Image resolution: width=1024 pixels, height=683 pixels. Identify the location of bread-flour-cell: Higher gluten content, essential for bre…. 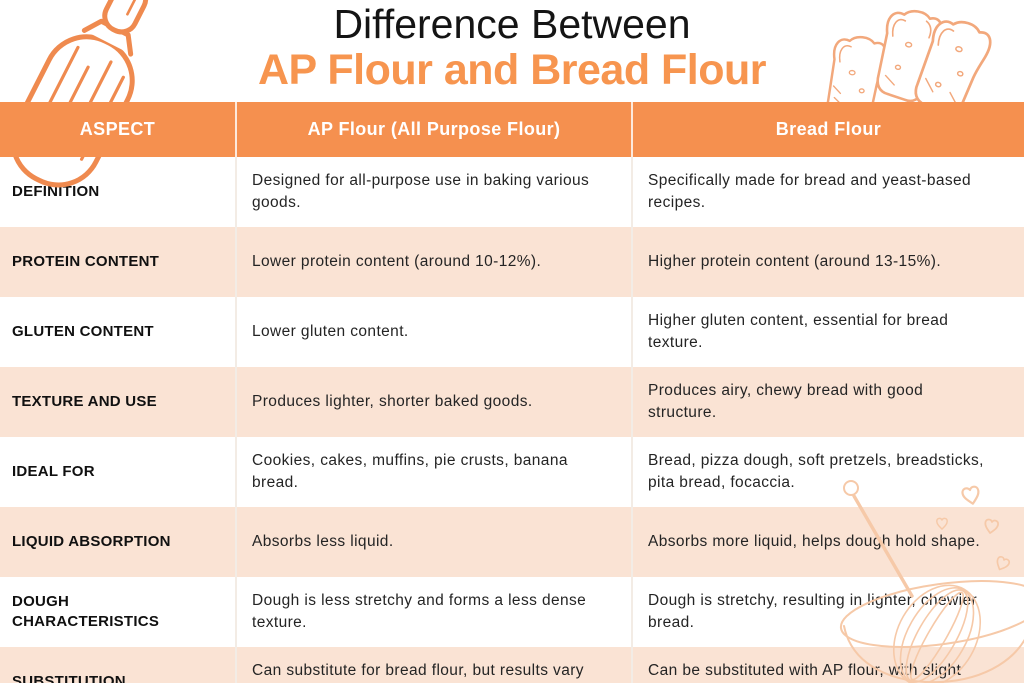
(827, 332).